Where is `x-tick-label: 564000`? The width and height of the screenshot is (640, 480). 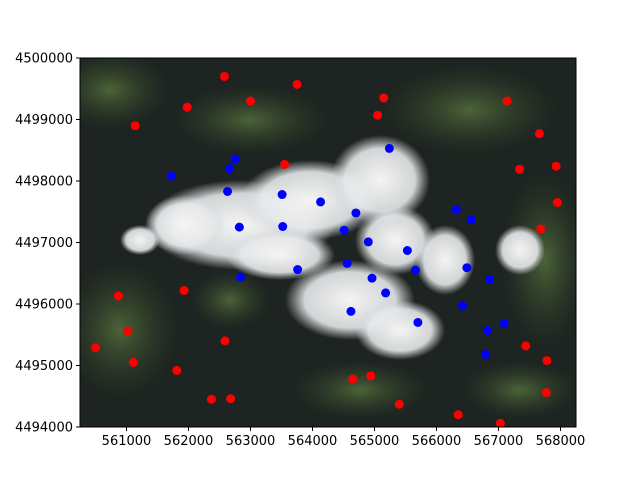
x-tick-label: 564000 is located at coordinates (313, 441).